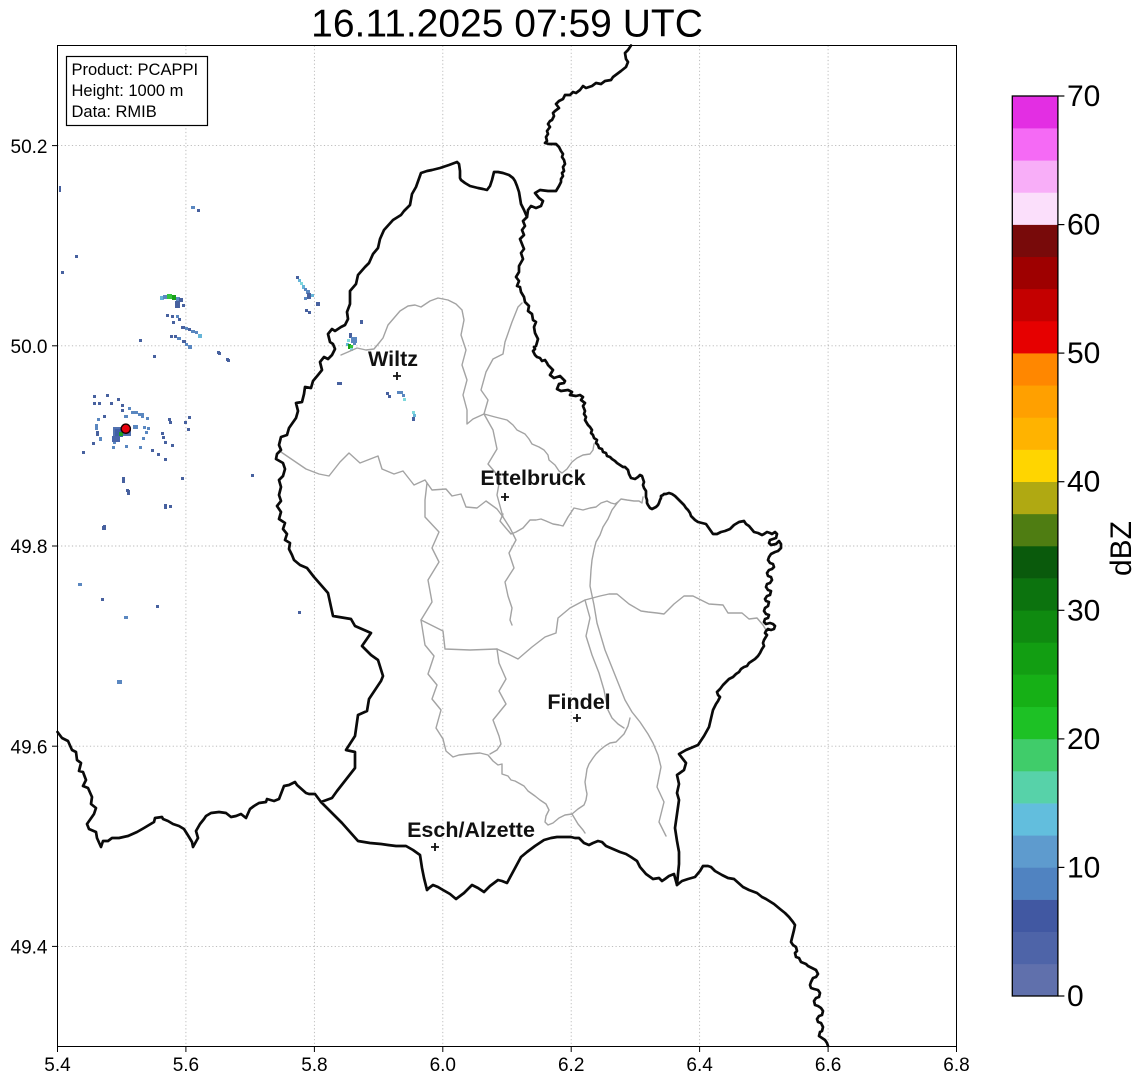 Image resolution: width=1145 pixels, height=1084 pixels. Describe the element at coordinates (1075, 996) in the screenshot. I see `svg-text: 0` at that location.